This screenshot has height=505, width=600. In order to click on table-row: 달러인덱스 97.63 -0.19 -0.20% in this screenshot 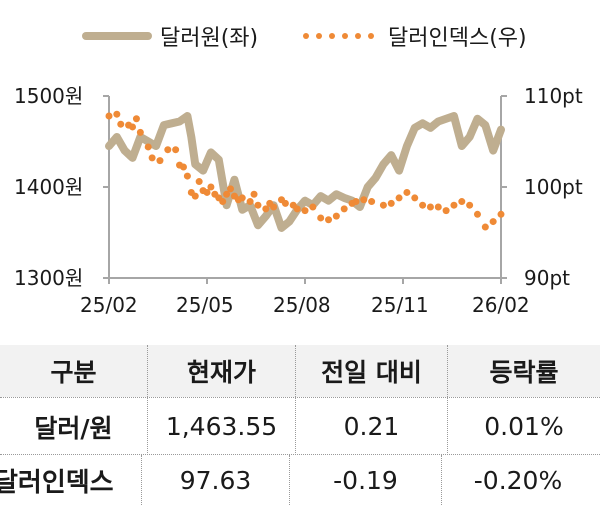, I will do `click(300, 479)`.